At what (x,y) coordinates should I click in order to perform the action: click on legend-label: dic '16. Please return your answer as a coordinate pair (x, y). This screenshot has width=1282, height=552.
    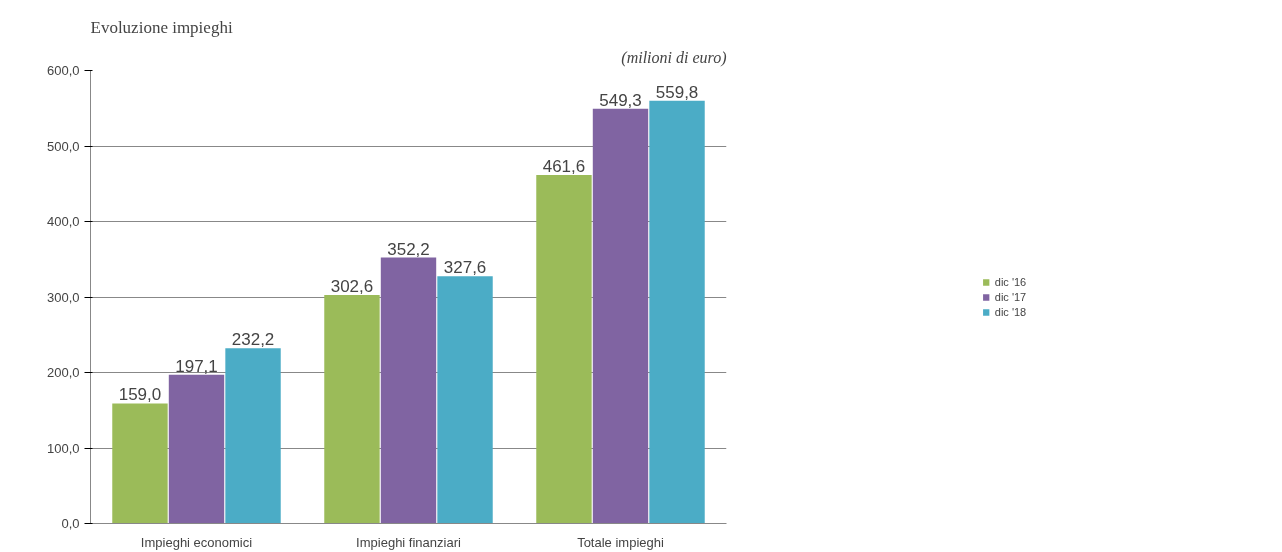
    Looking at the image, I should click on (1010, 281).